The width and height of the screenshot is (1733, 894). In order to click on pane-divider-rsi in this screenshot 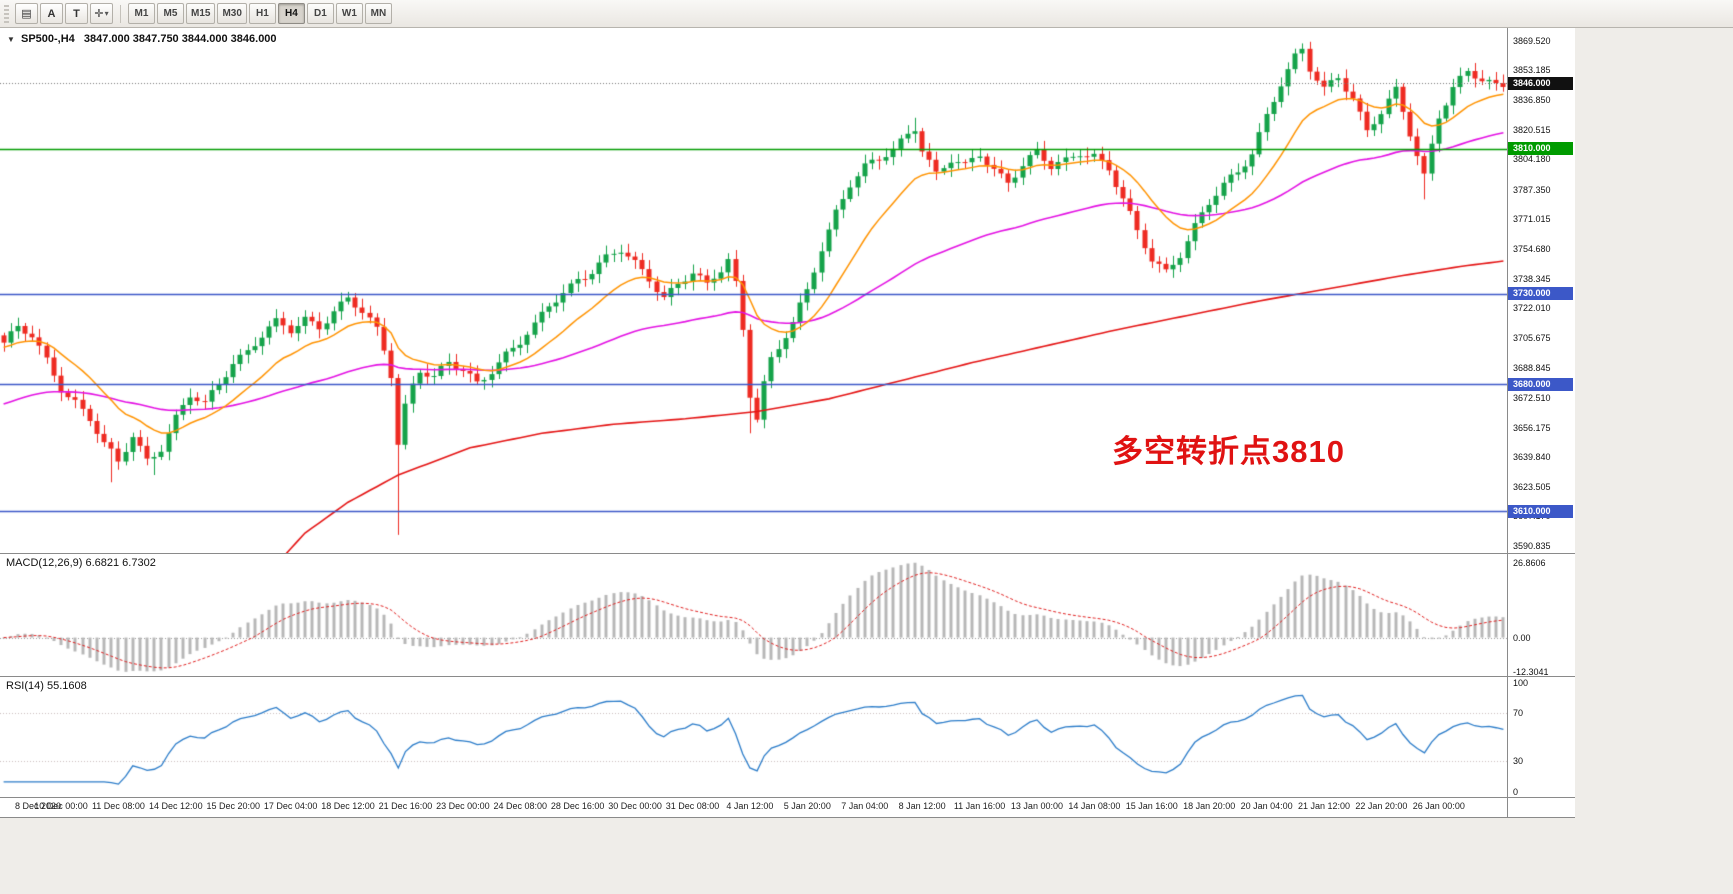, I will do `click(787, 676)`.